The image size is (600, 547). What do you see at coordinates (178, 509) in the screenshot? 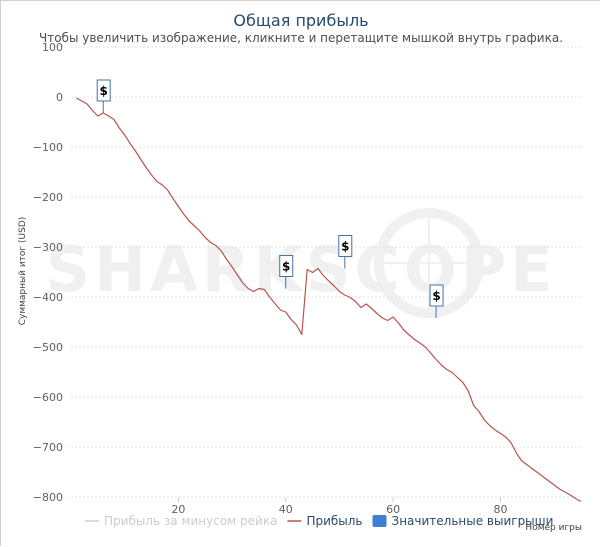
I see `x-tick-label: 20` at bounding box center [178, 509].